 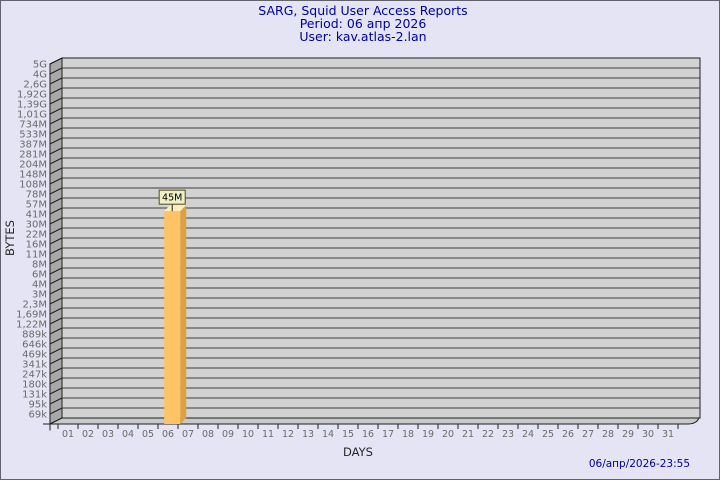 I want to click on bar-side-face, so click(x=183, y=314).